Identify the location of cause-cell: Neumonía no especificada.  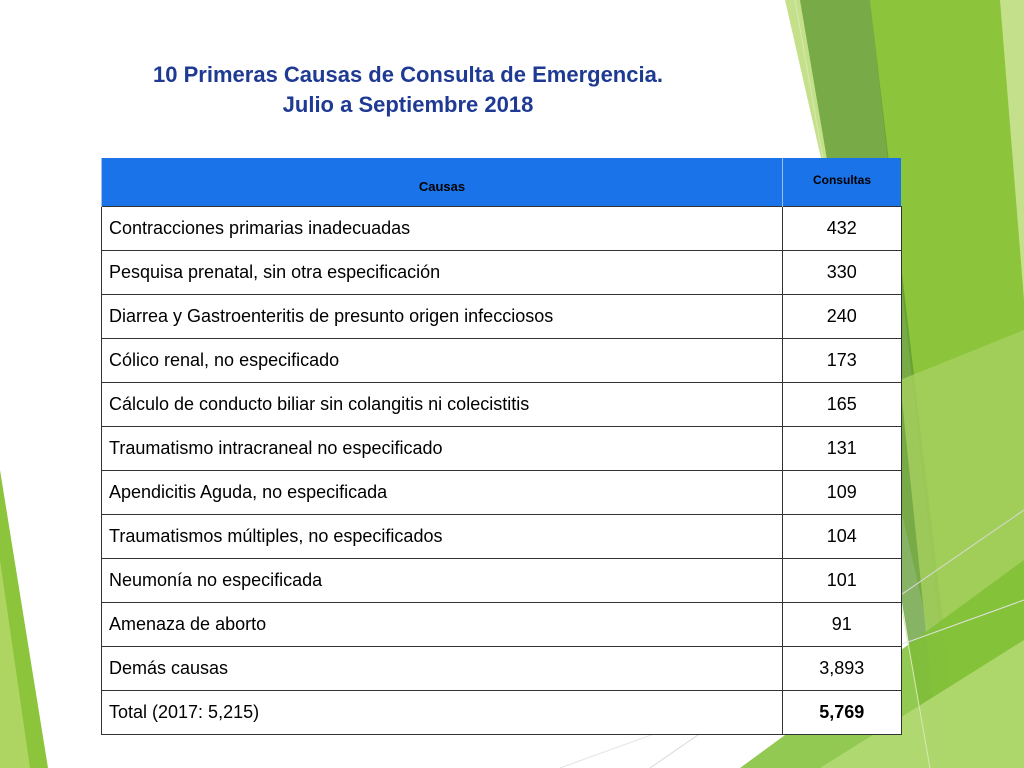
(442, 580).